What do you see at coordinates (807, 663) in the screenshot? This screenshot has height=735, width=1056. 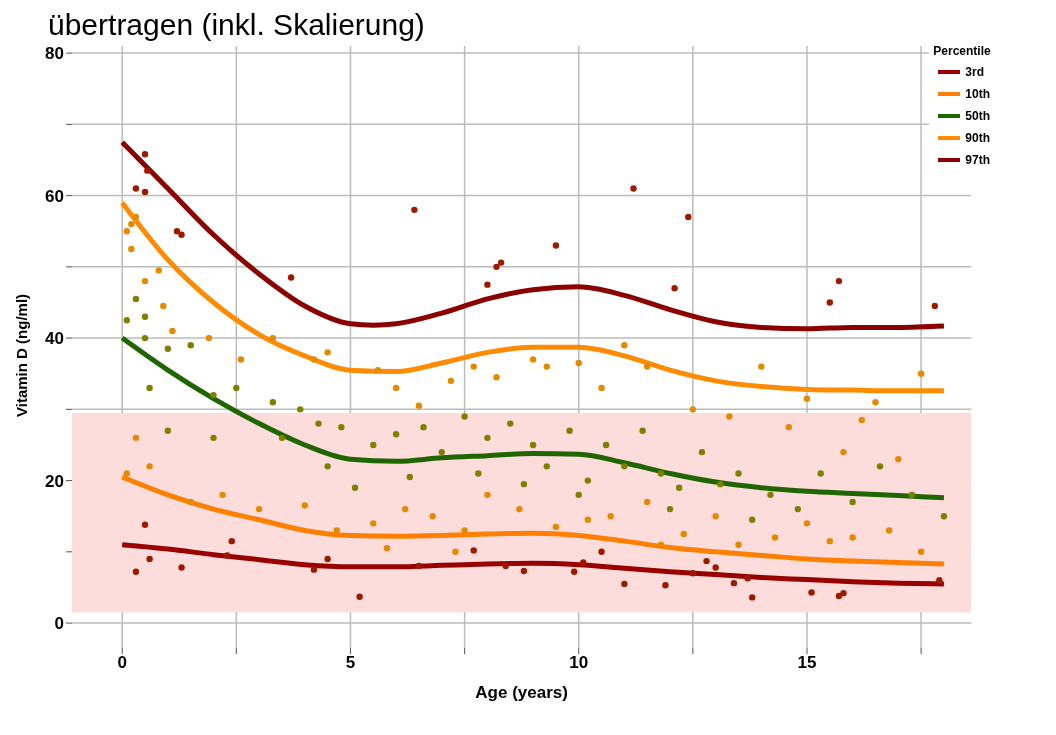 I see `x-tick-label: 15` at bounding box center [807, 663].